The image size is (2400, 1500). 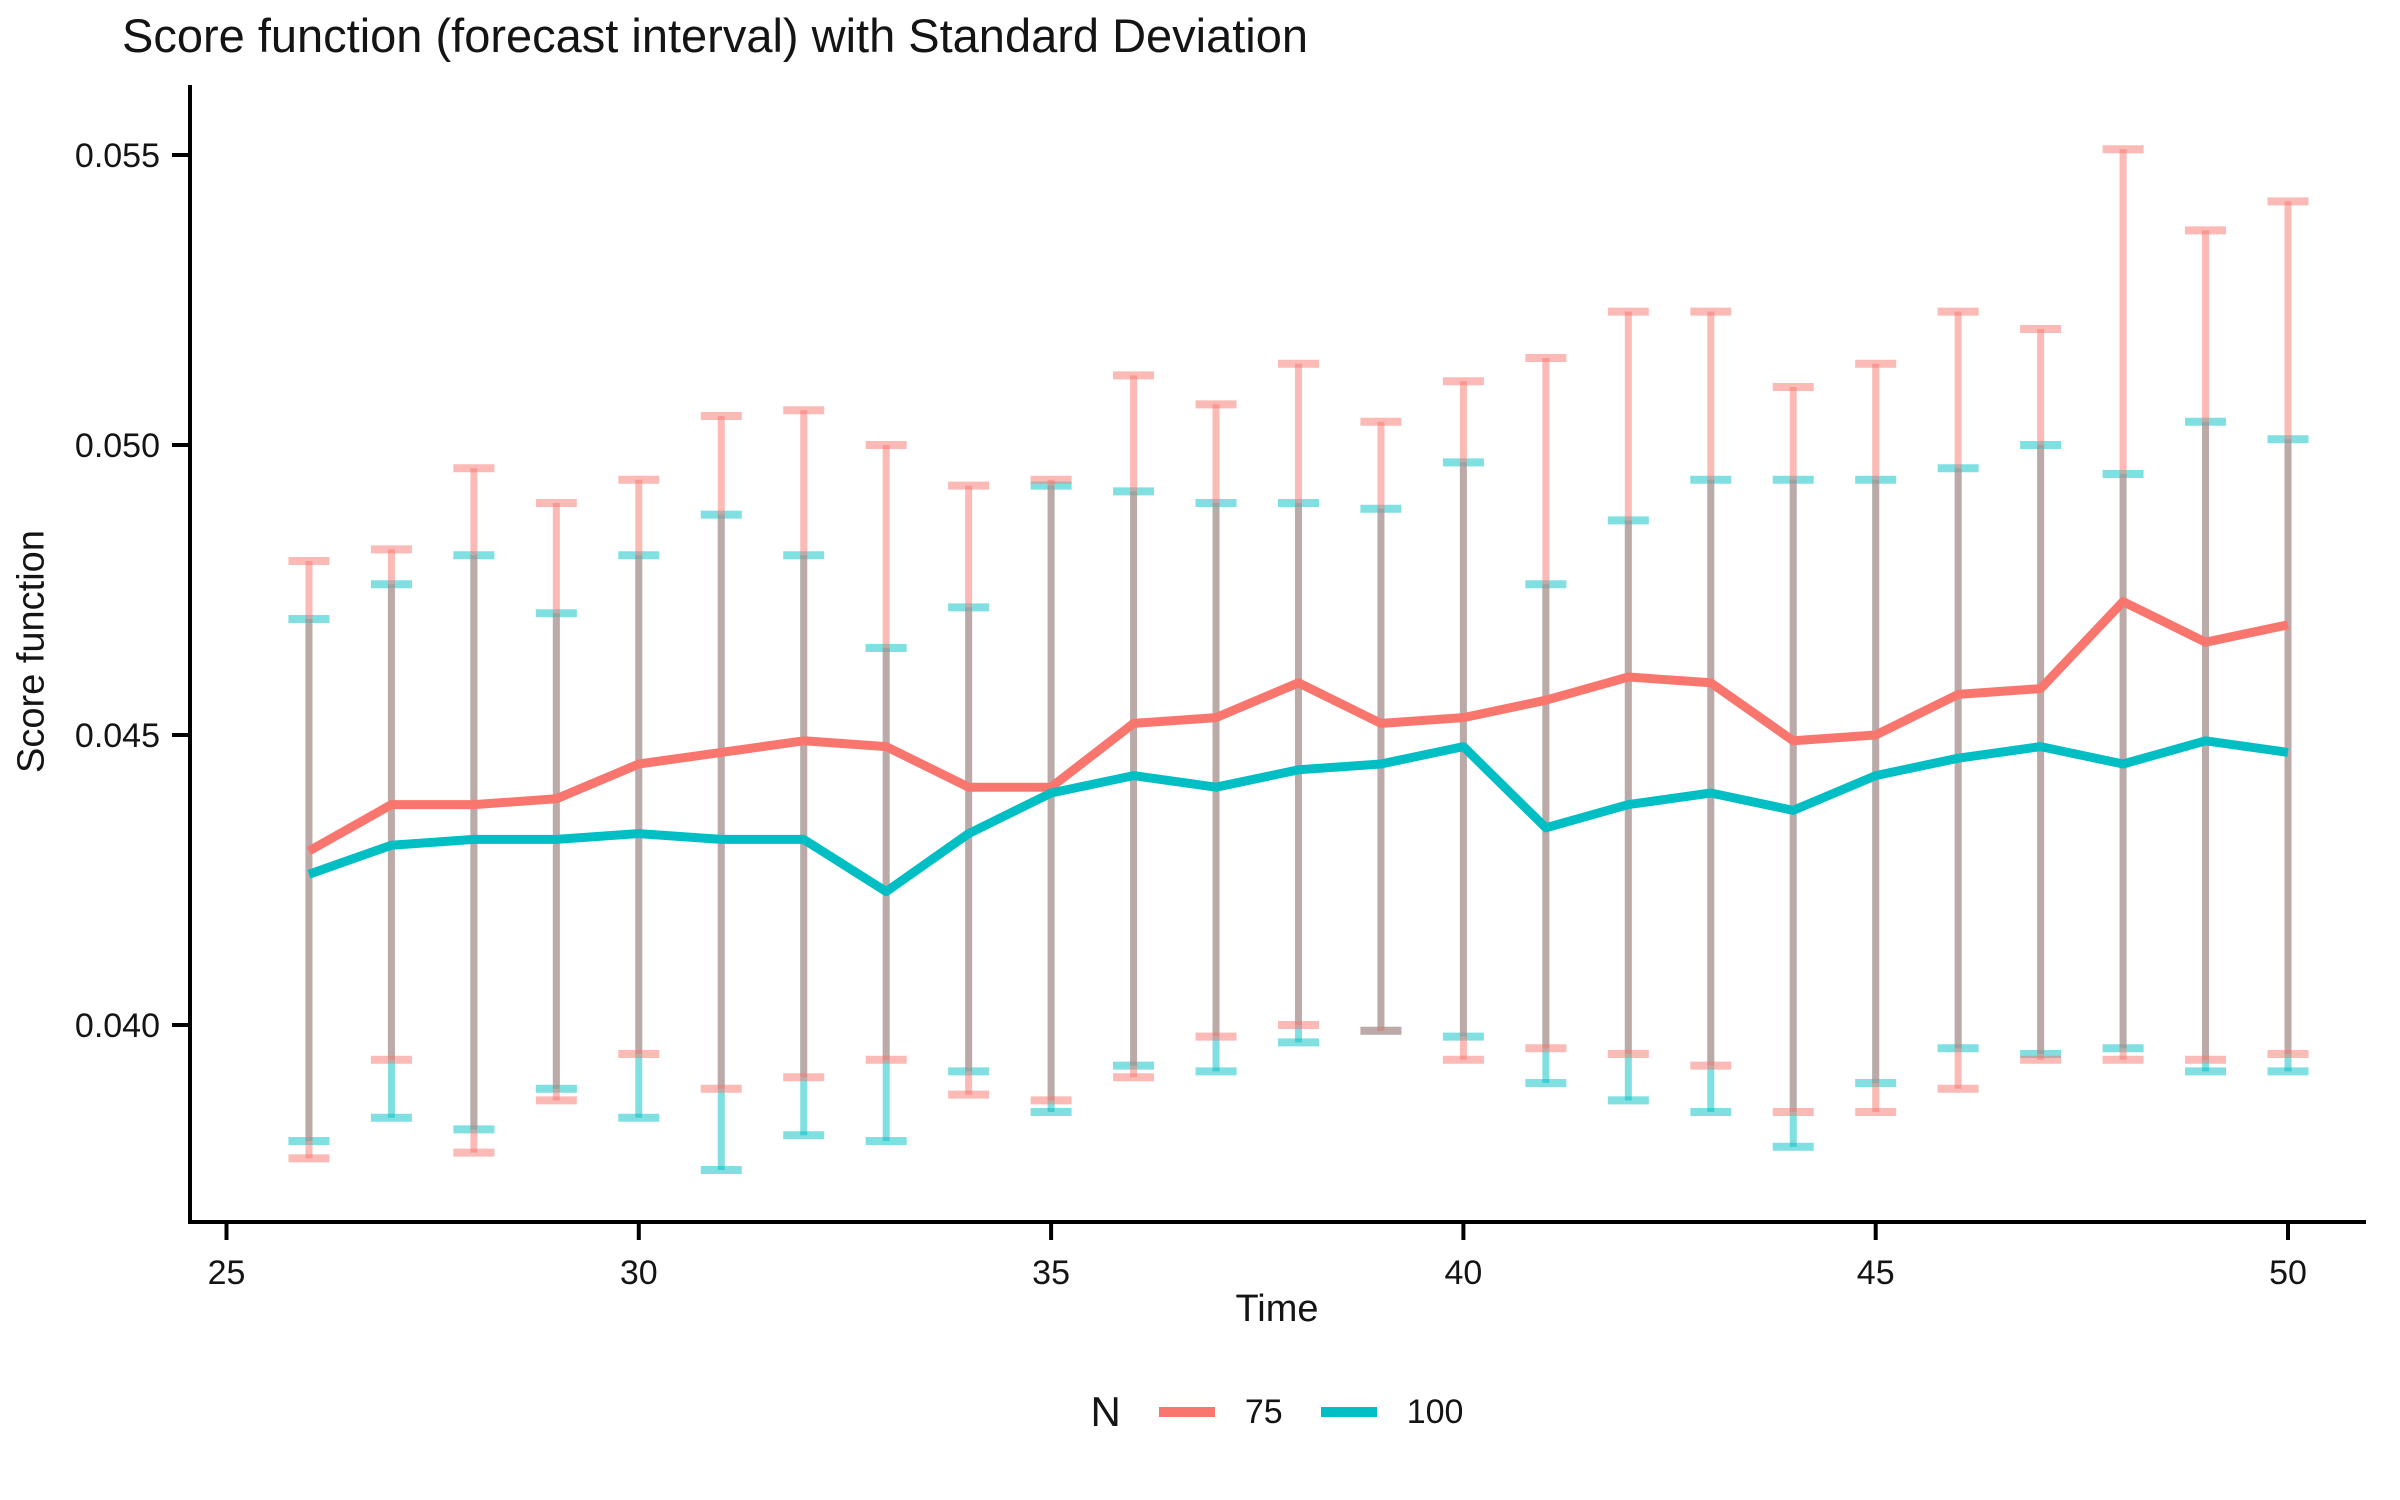 I want to click on y-tick-label: 0.050, so click(x=117, y=446).